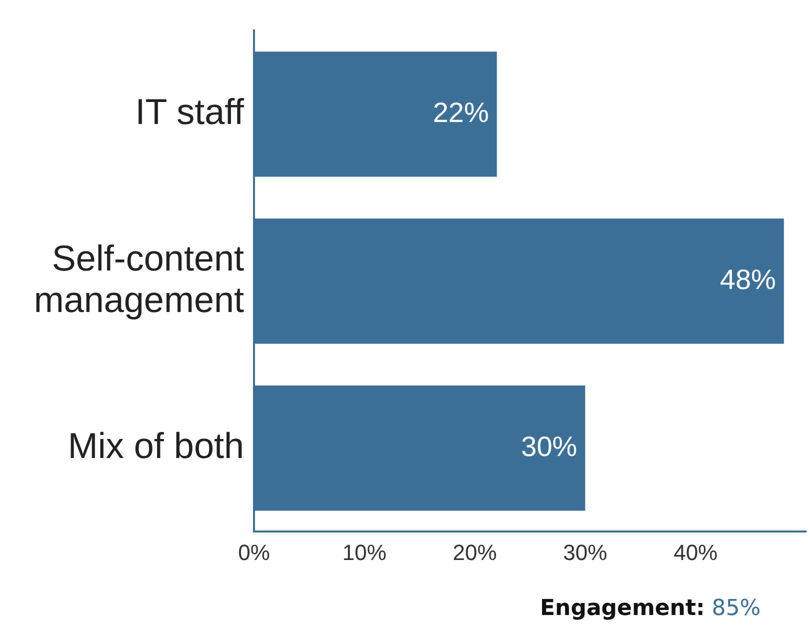 The width and height of the screenshot is (812, 628). What do you see at coordinates (735, 608) in the screenshot?
I see `text: 85%` at bounding box center [735, 608].